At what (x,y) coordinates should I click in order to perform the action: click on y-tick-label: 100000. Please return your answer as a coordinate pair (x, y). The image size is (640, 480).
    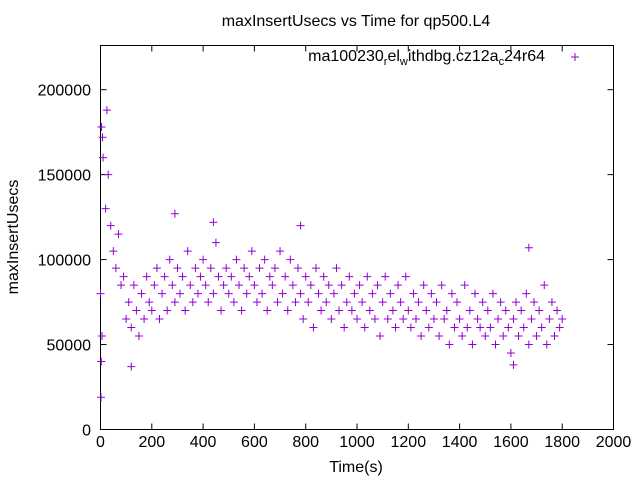
    Looking at the image, I should click on (64, 261).